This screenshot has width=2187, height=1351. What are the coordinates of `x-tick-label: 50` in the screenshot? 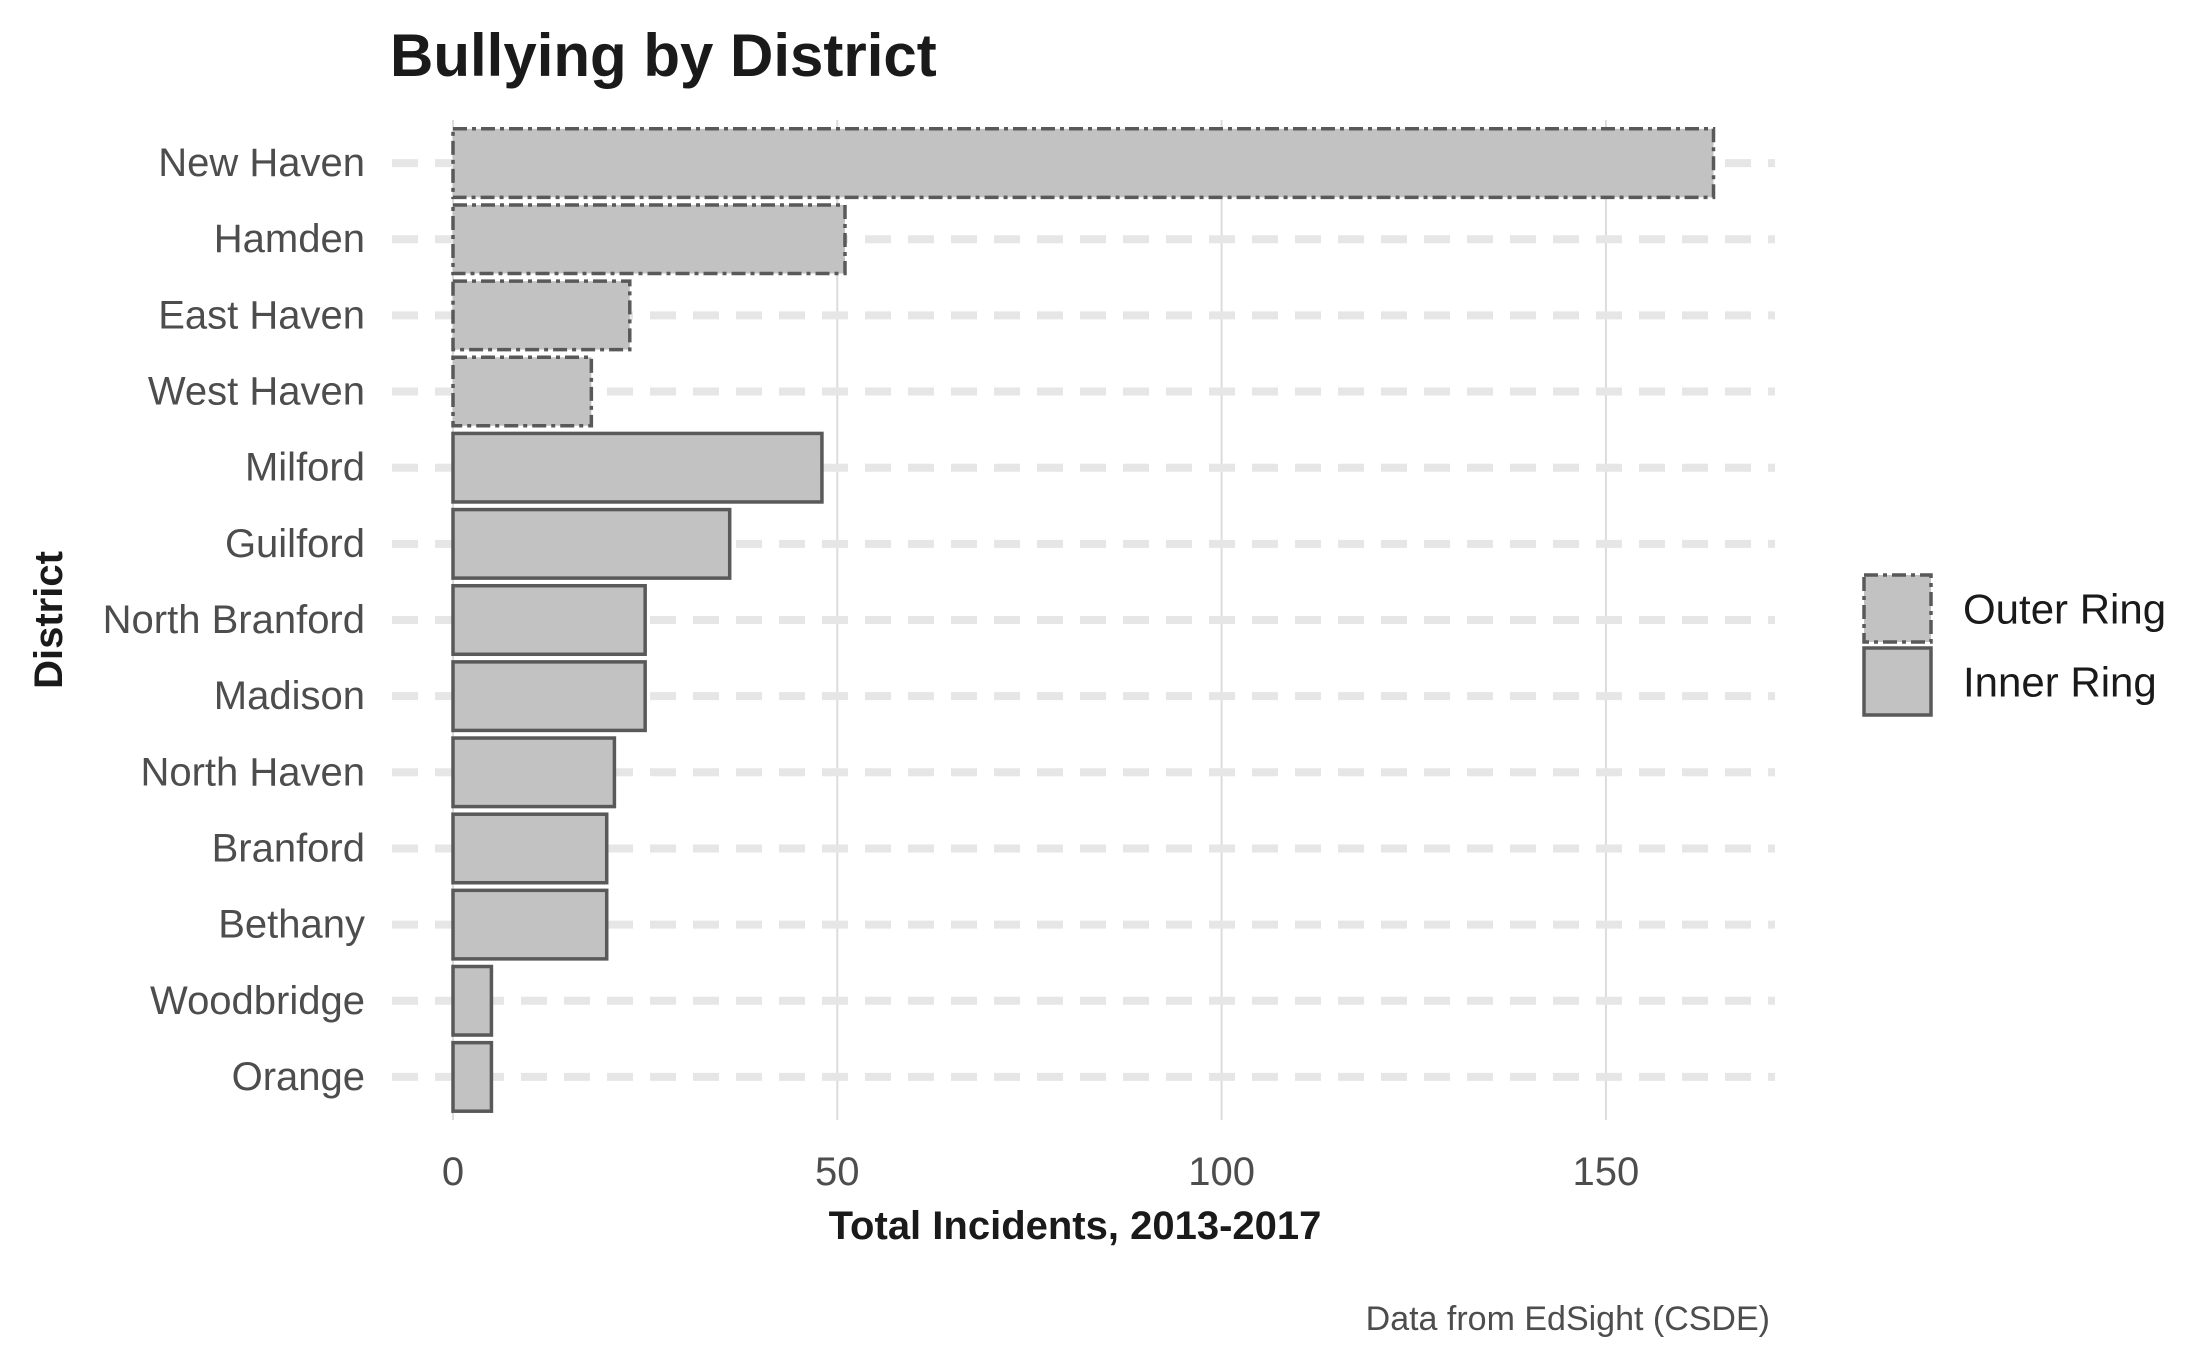 It's located at (837, 1172).